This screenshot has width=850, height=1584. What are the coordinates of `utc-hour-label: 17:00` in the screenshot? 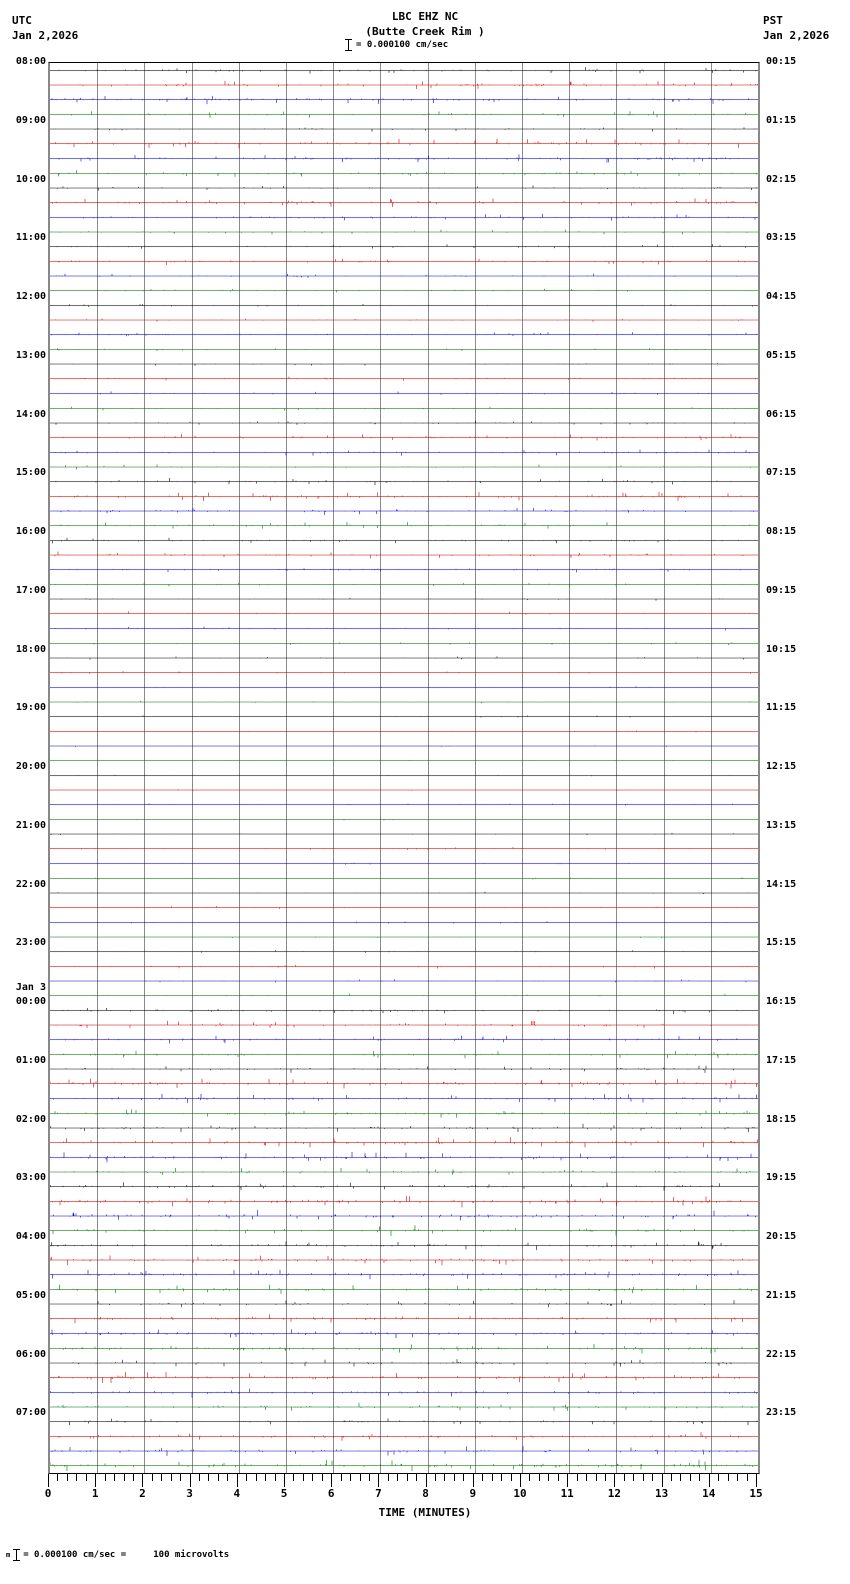 It's located at (30, 590).